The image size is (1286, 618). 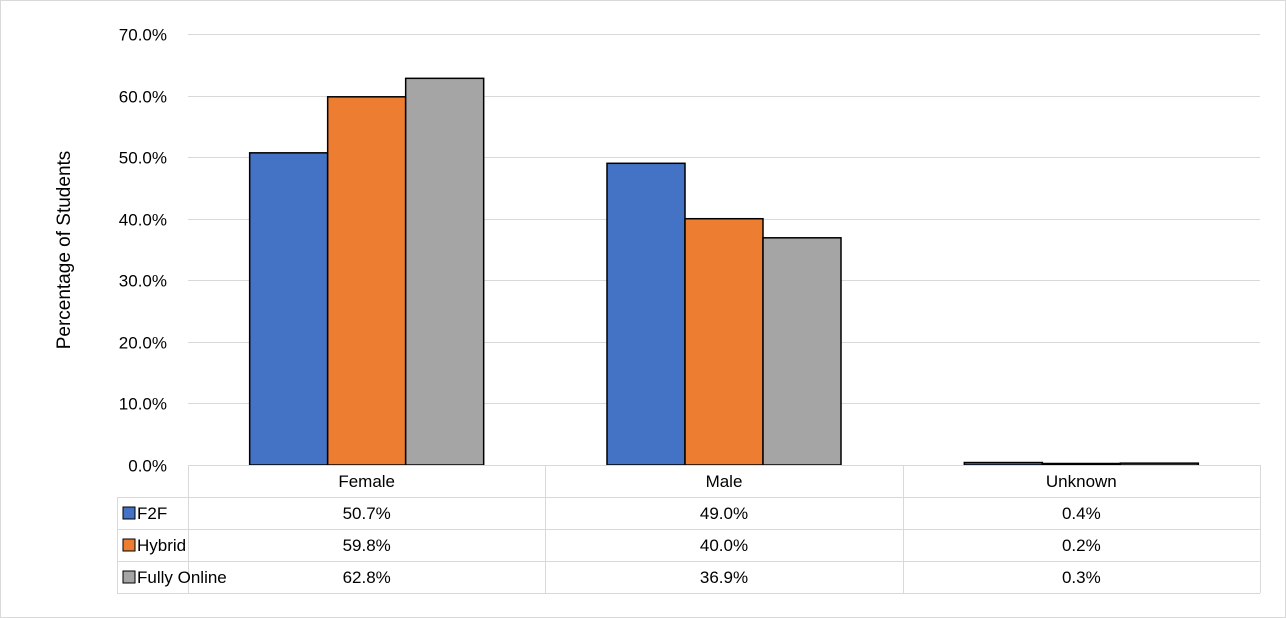 I want to click on bar-fully-online-male, so click(x=802, y=351).